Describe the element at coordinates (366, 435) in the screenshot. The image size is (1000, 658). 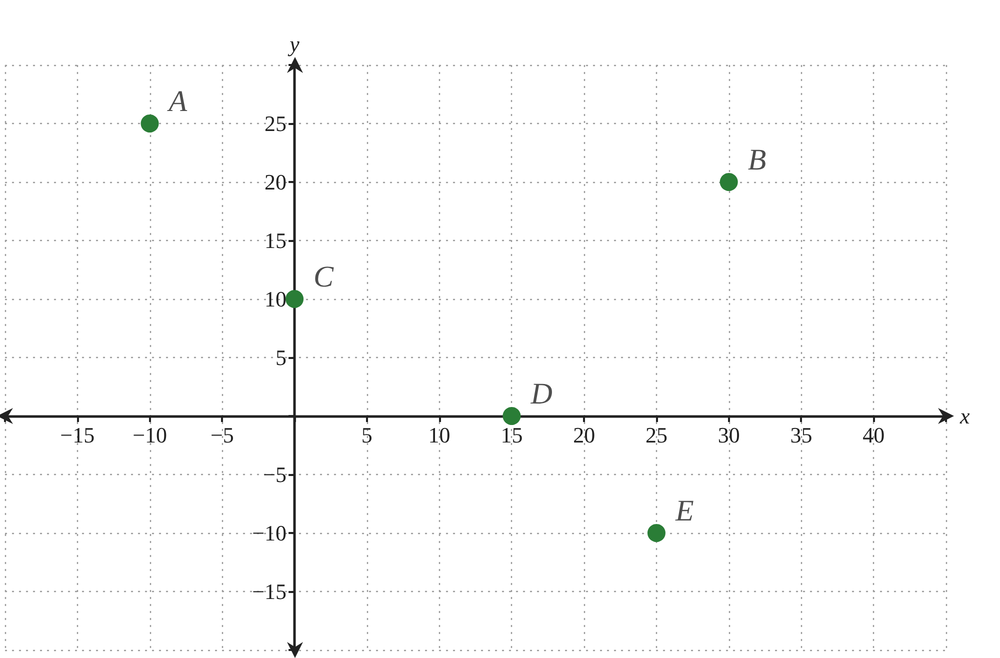
I see `x-tick-label: 5` at that location.